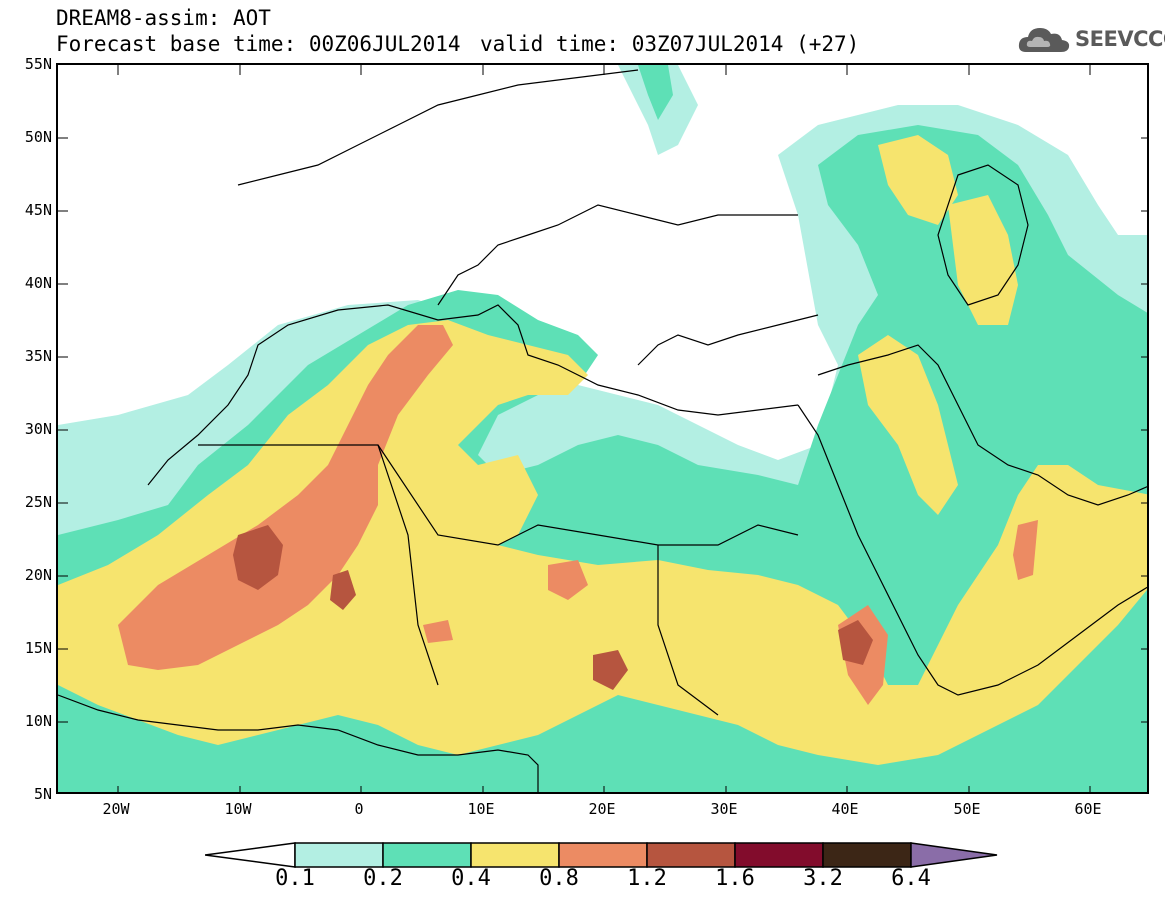 This screenshot has width=1165, height=905. What do you see at coordinates (38, 429) in the screenshot?
I see `lat-label: 30N` at bounding box center [38, 429].